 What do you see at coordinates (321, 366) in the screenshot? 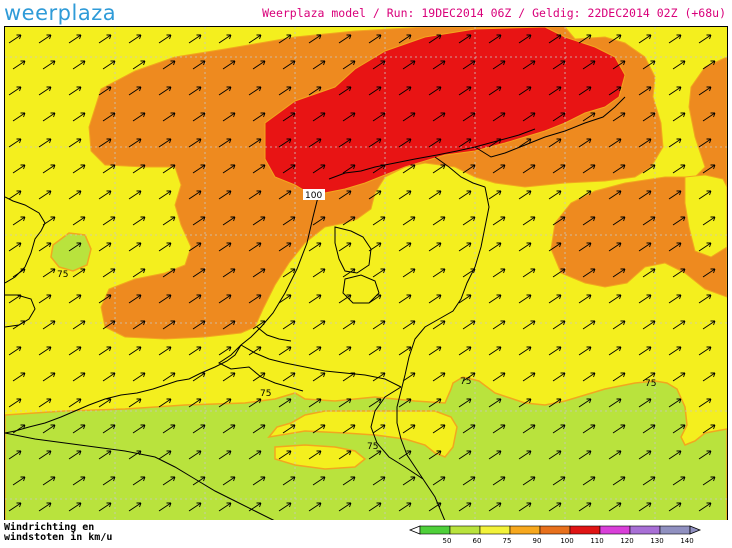
I see `nl-be-border` at bounding box center [321, 366].